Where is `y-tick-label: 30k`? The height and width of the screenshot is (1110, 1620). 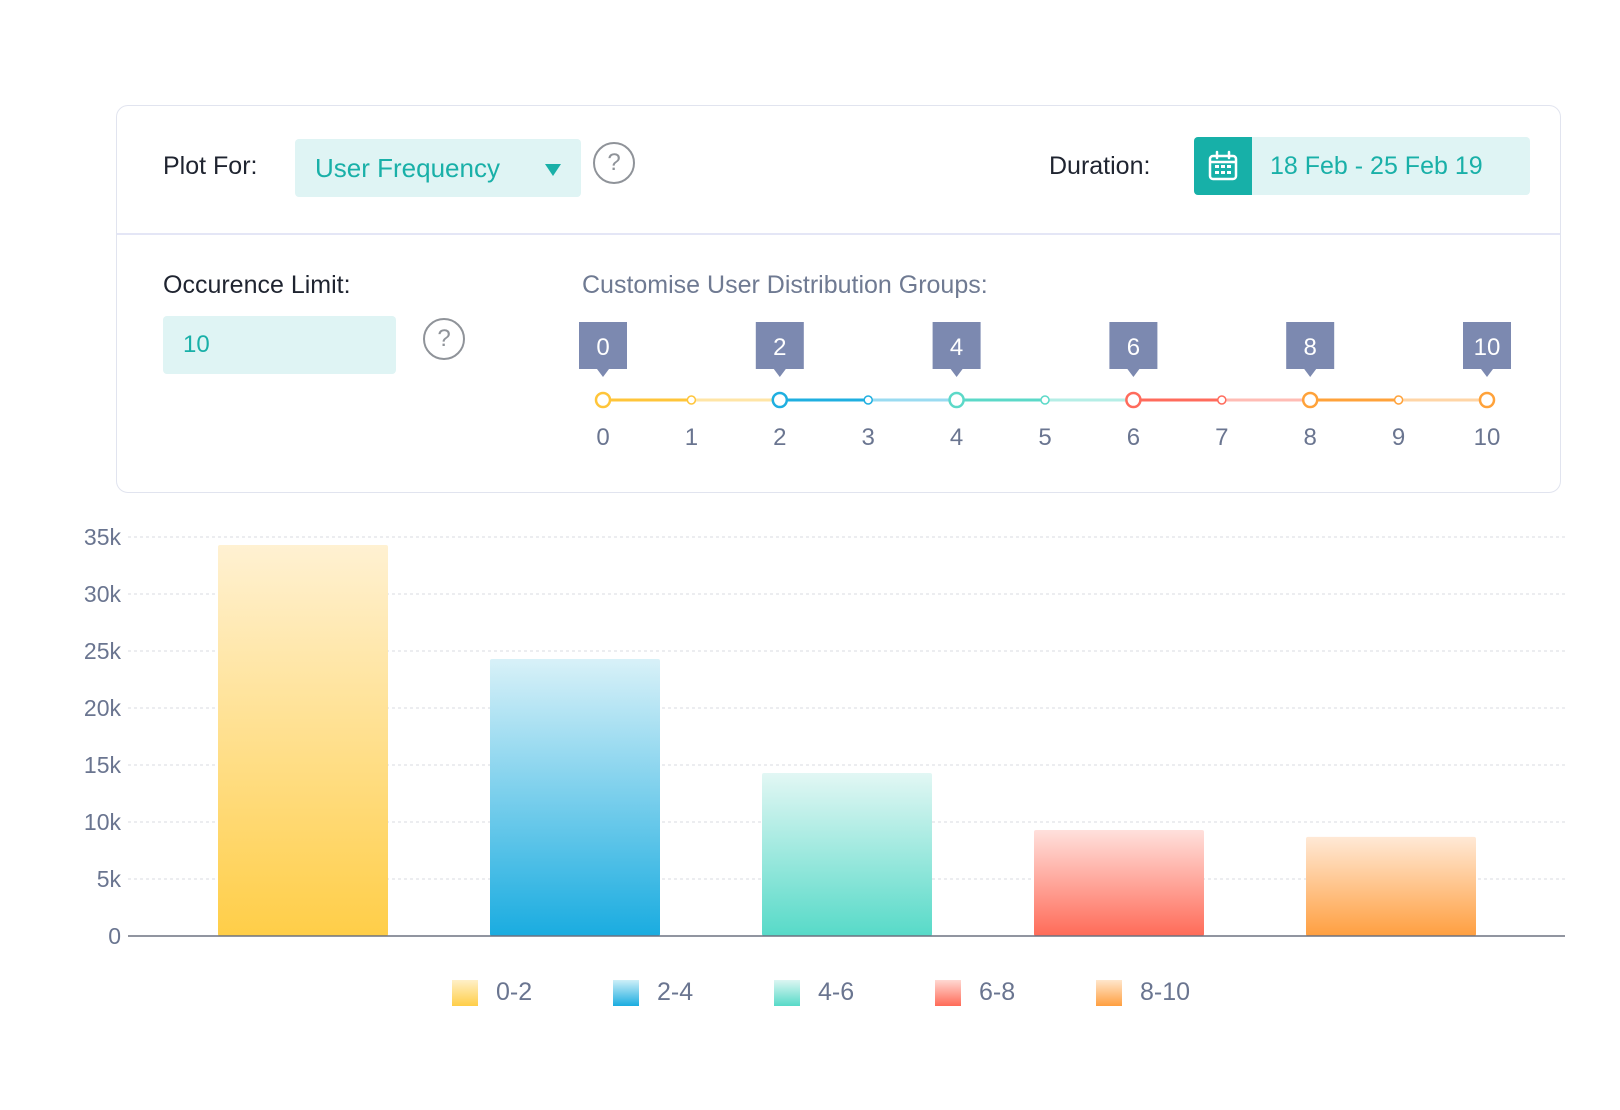 y-tick-label: 30k is located at coordinates (103, 594).